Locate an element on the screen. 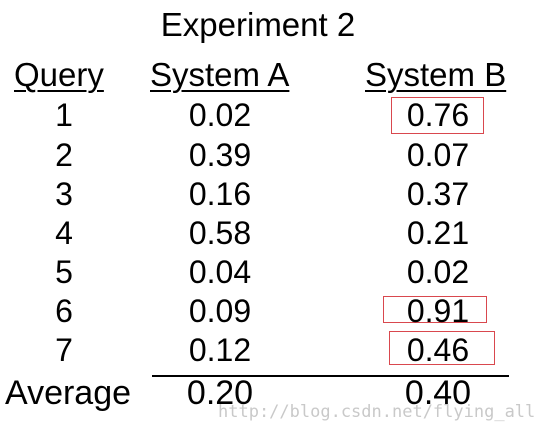 This screenshot has width=538, height=436. average-divider is located at coordinates (330, 376).